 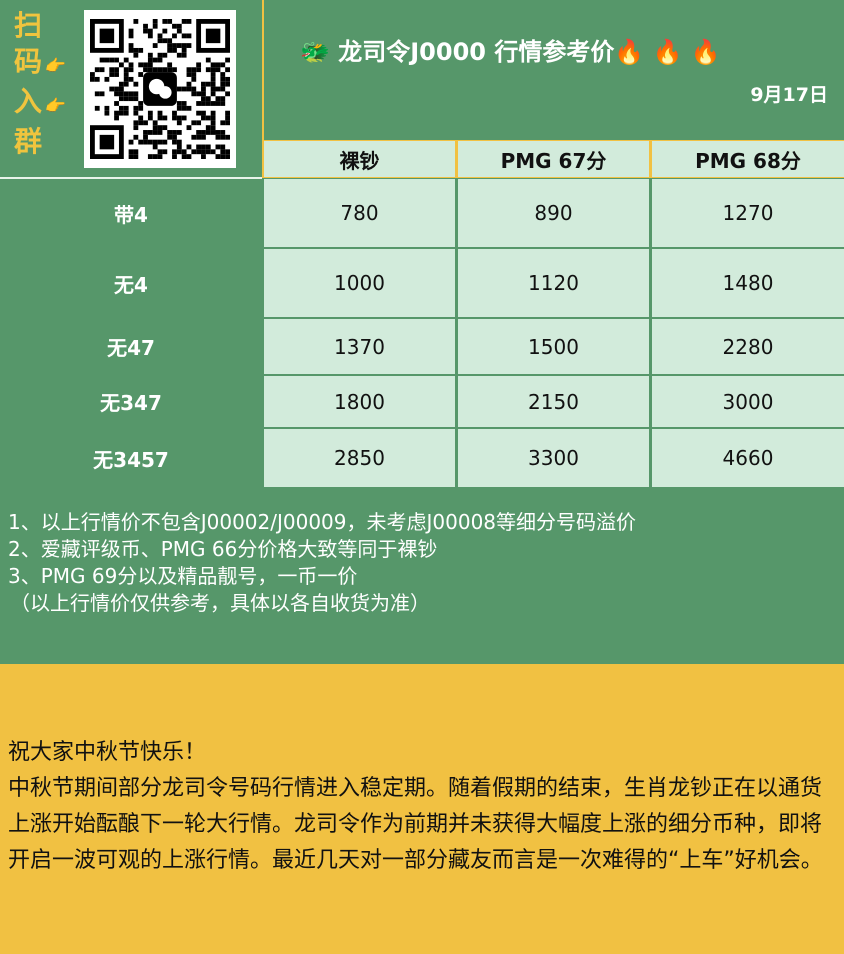 What do you see at coordinates (359, 458) in the screenshot?
I see `price-cell: 2850` at bounding box center [359, 458].